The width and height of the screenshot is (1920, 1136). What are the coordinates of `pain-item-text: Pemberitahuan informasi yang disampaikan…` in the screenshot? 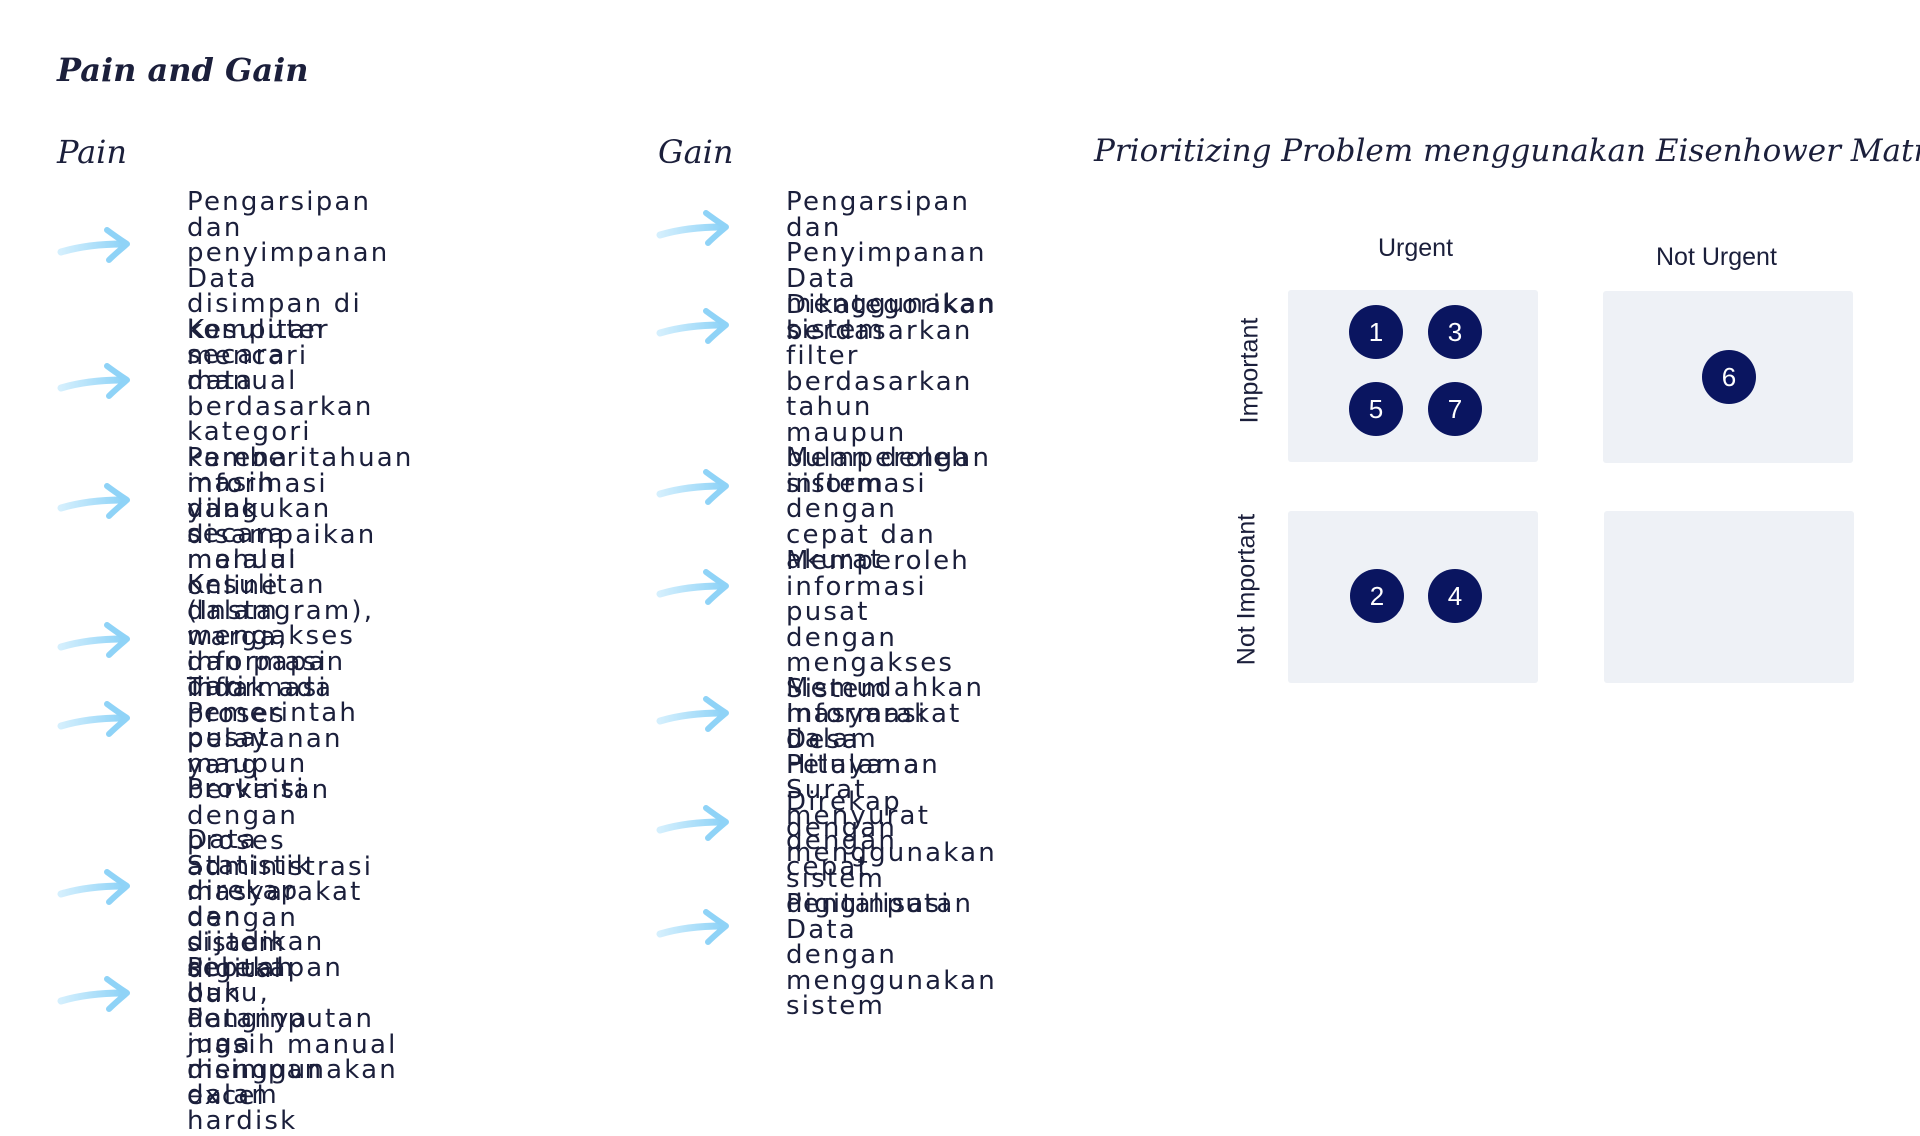 It's located at (300, 573).